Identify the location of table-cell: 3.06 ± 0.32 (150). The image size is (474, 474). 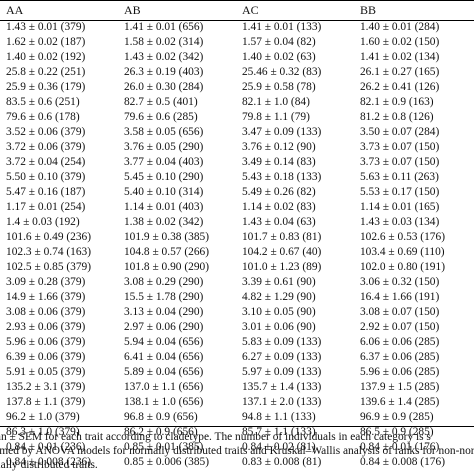
(399, 282).